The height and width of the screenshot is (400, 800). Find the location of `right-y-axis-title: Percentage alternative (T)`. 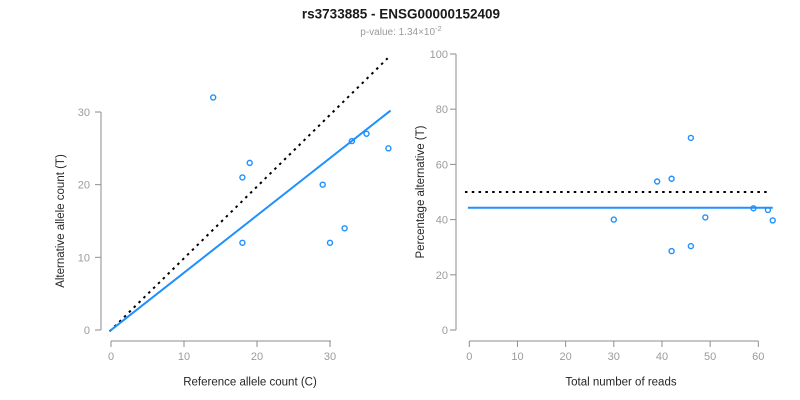

right-y-axis-title: Percentage alternative (T) is located at coordinates (421, 191).